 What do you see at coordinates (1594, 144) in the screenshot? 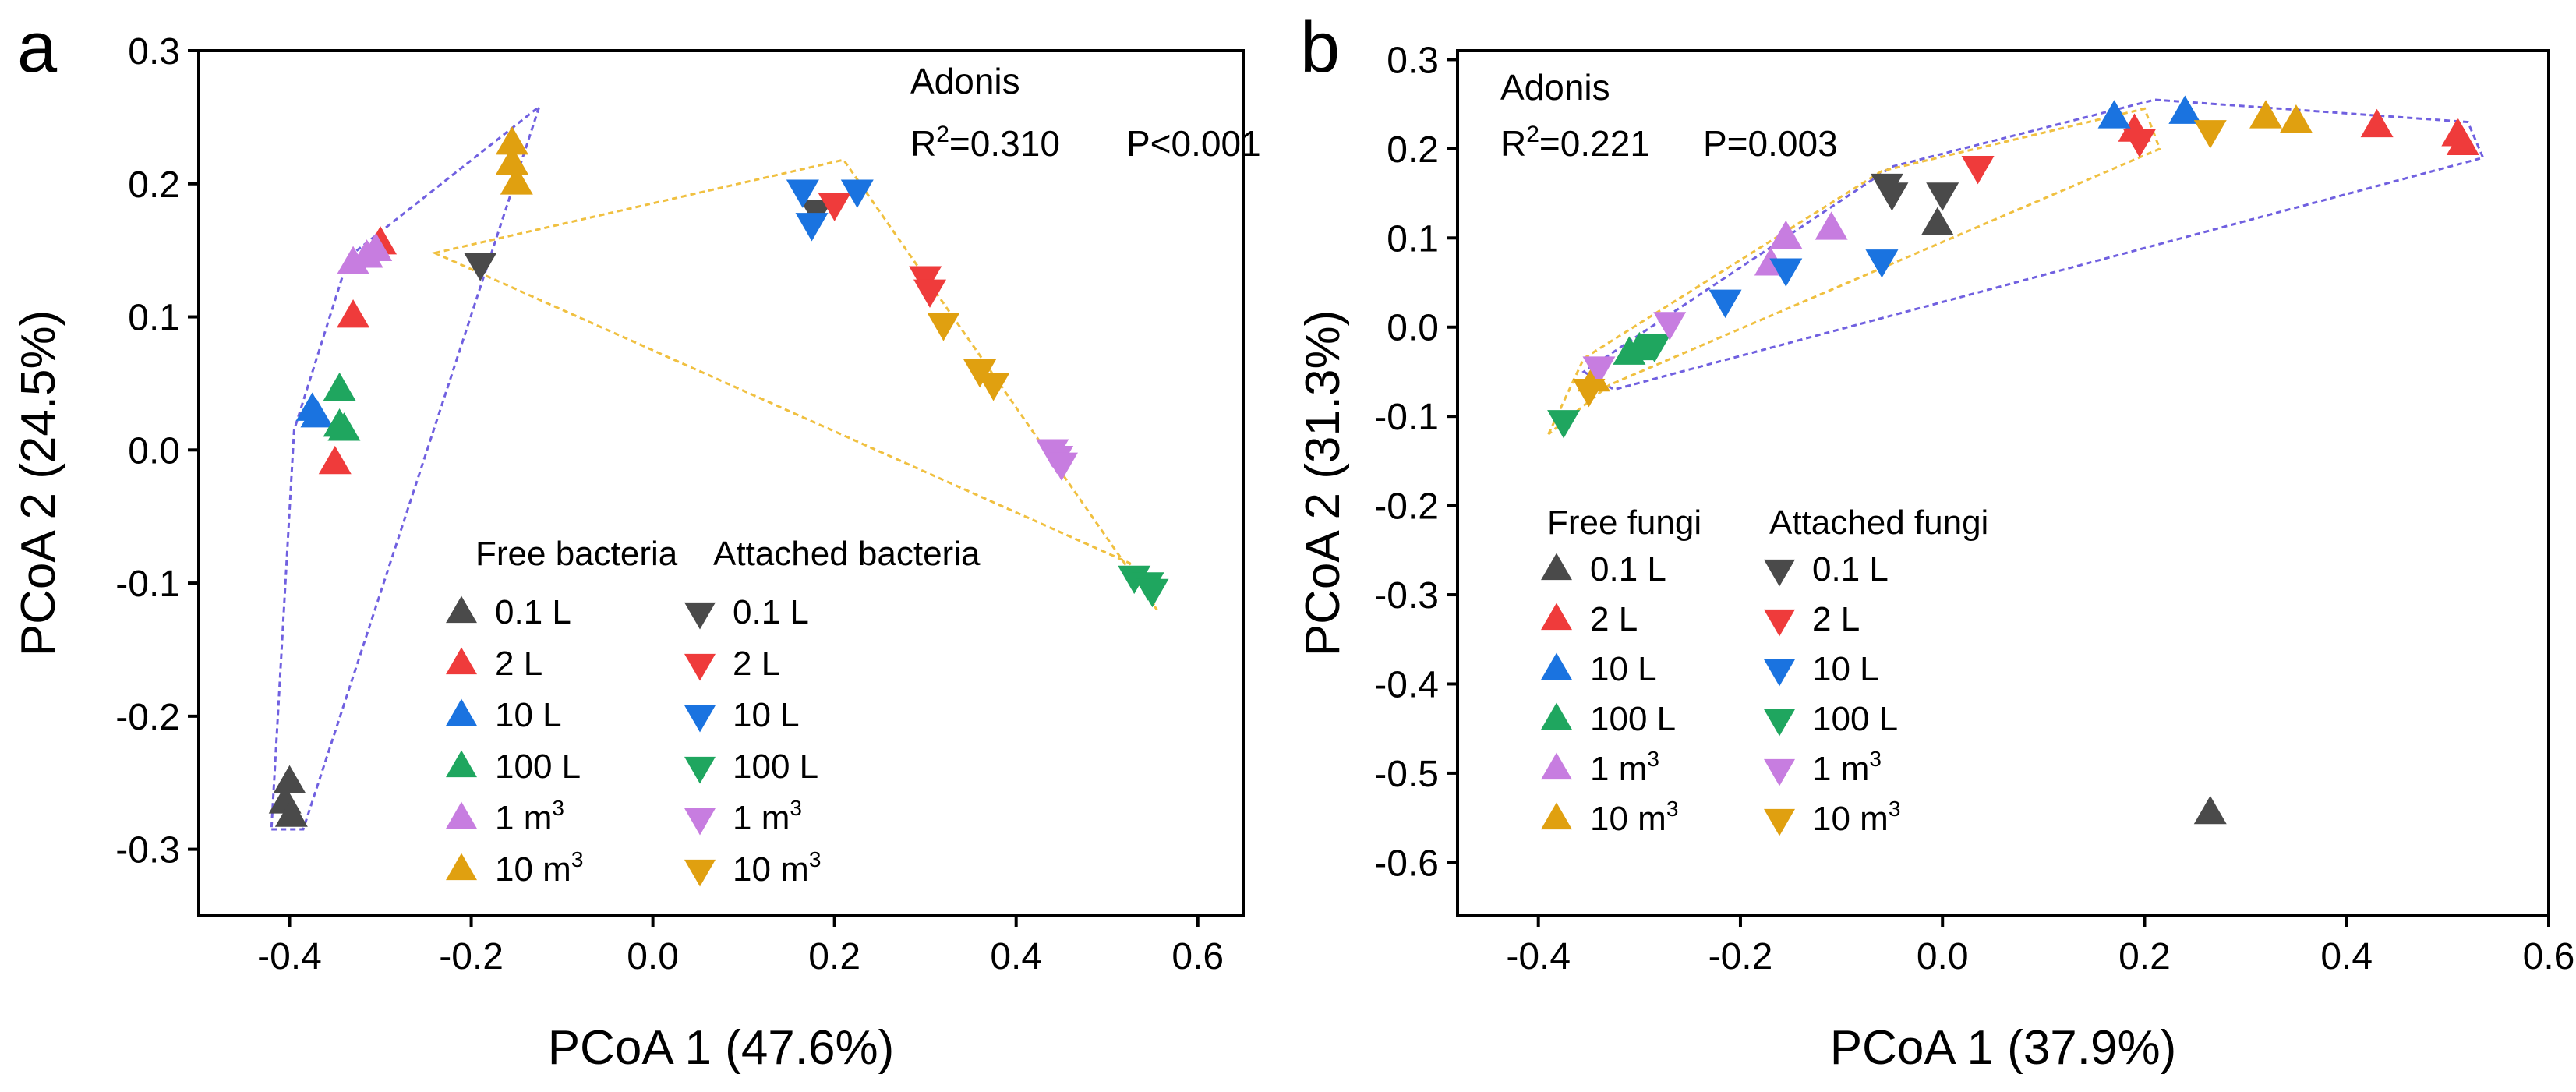
I see `adonis-r2-value-b: =0.221` at bounding box center [1594, 144].